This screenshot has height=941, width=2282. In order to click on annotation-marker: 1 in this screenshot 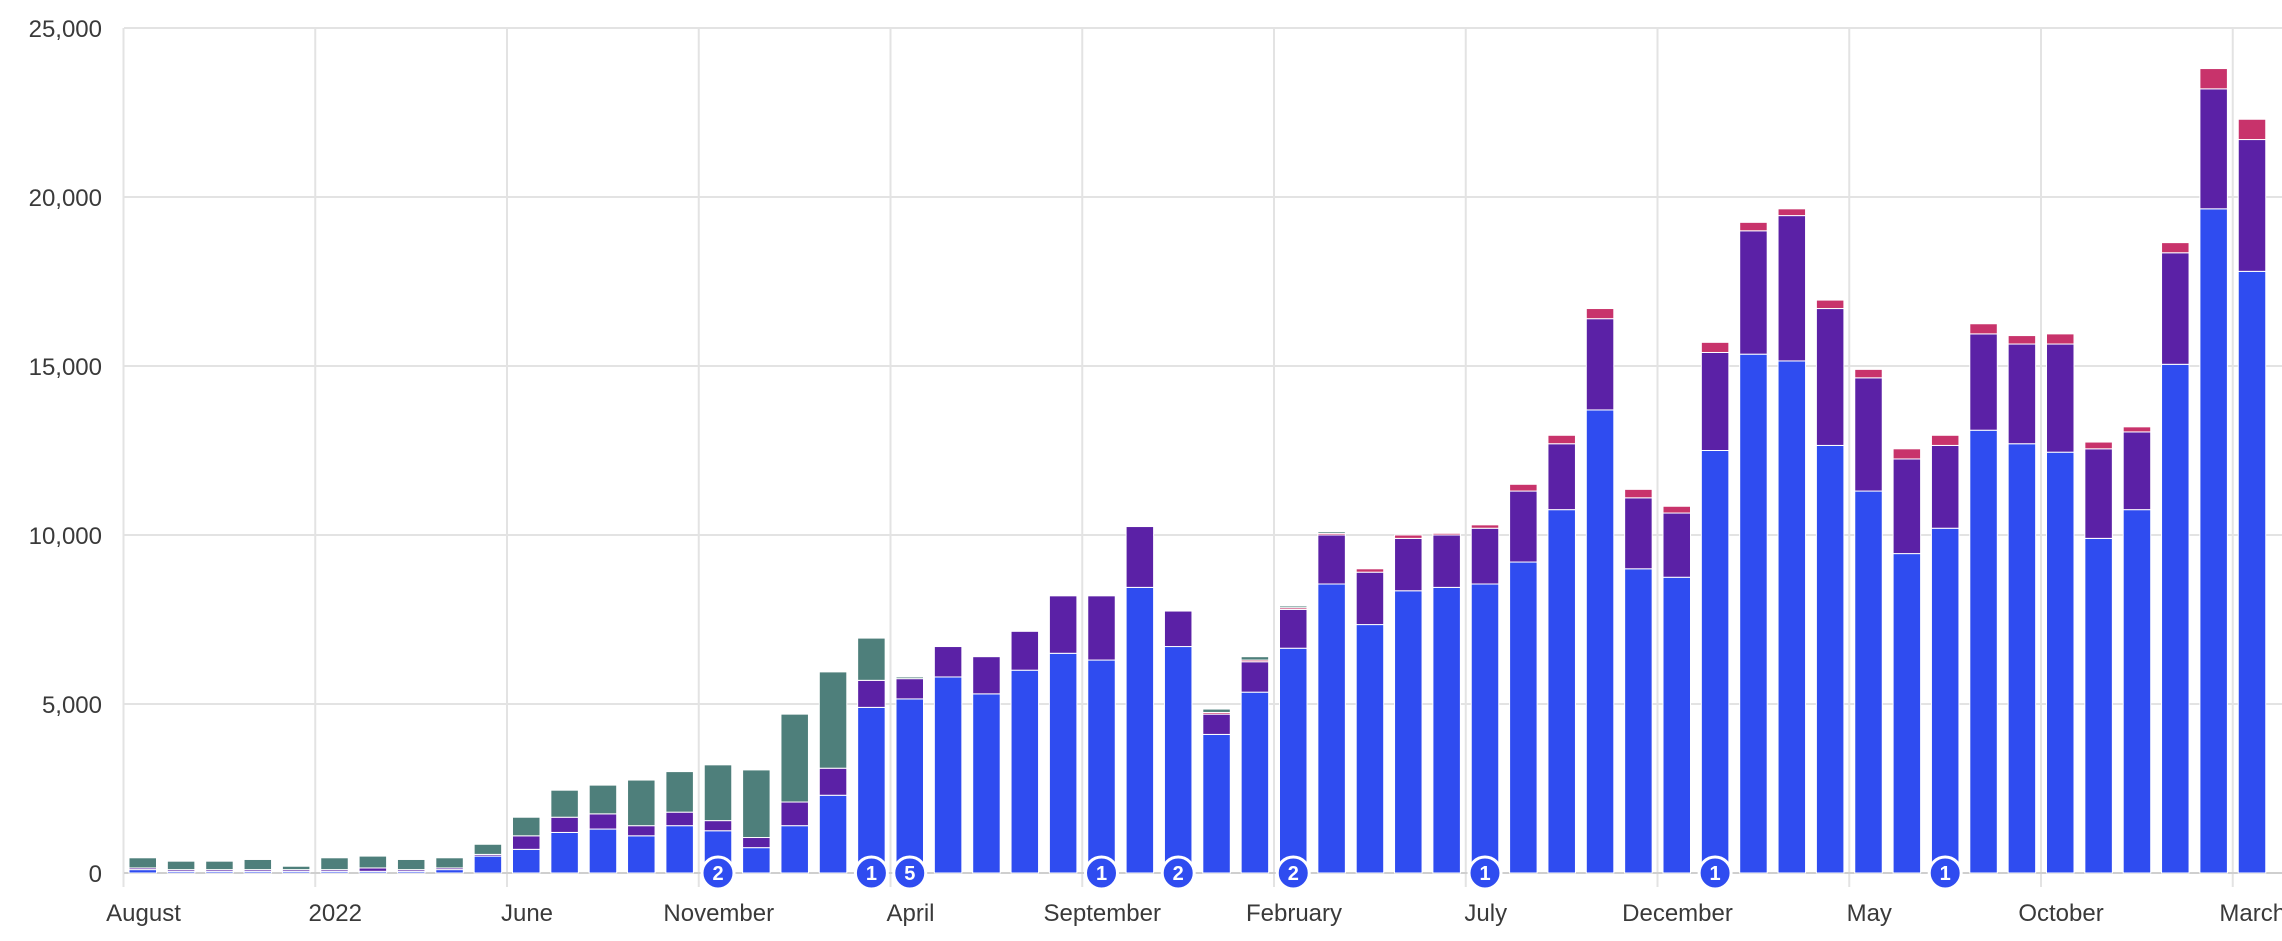, I will do `click(1102, 873)`.